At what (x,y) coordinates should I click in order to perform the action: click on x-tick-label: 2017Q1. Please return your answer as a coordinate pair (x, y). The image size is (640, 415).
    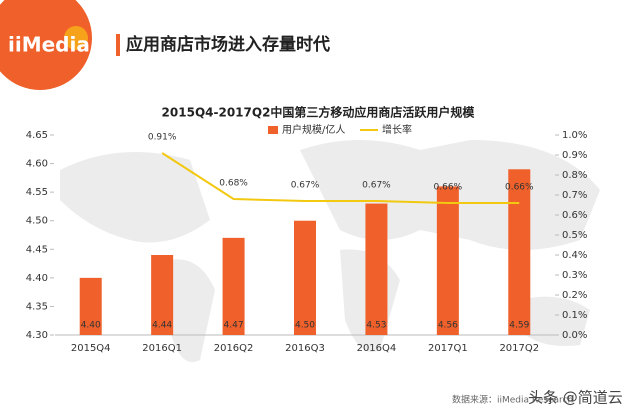
    Looking at the image, I should click on (448, 348).